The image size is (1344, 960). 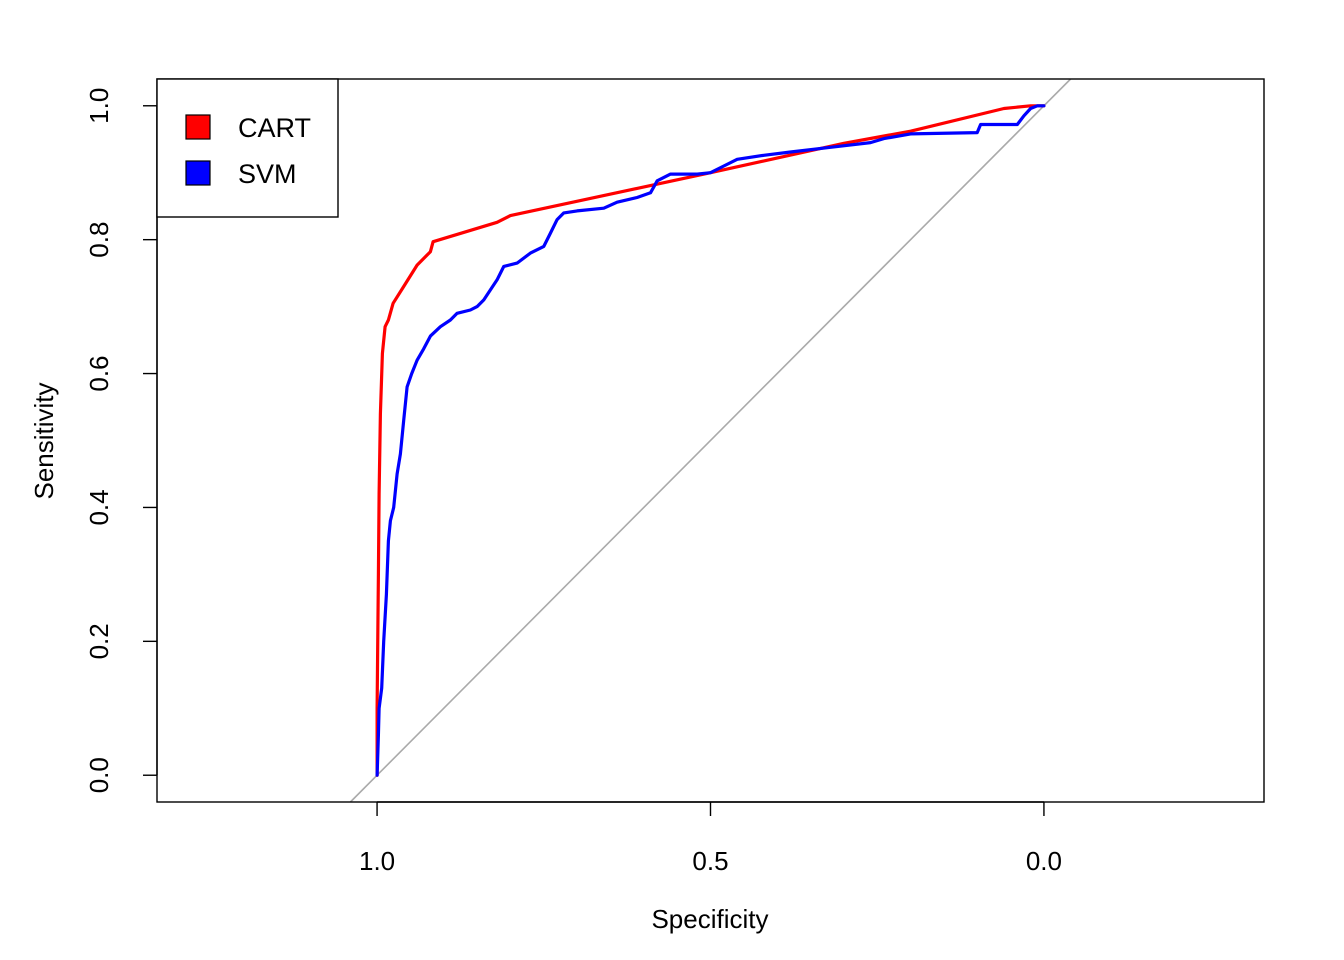 I want to click on legend-label-cart: CART, so click(x=274, y=128).